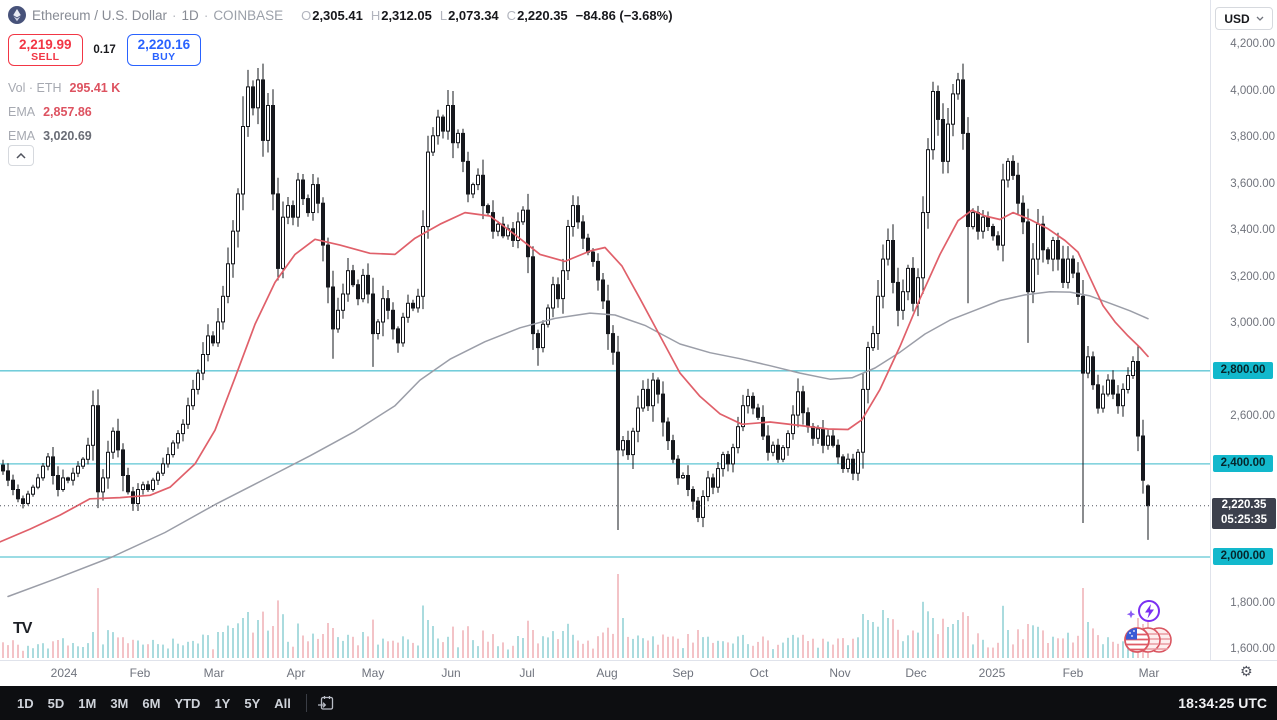  I want to click on tradingview-watermark-icon: TV, so click(22, 628).